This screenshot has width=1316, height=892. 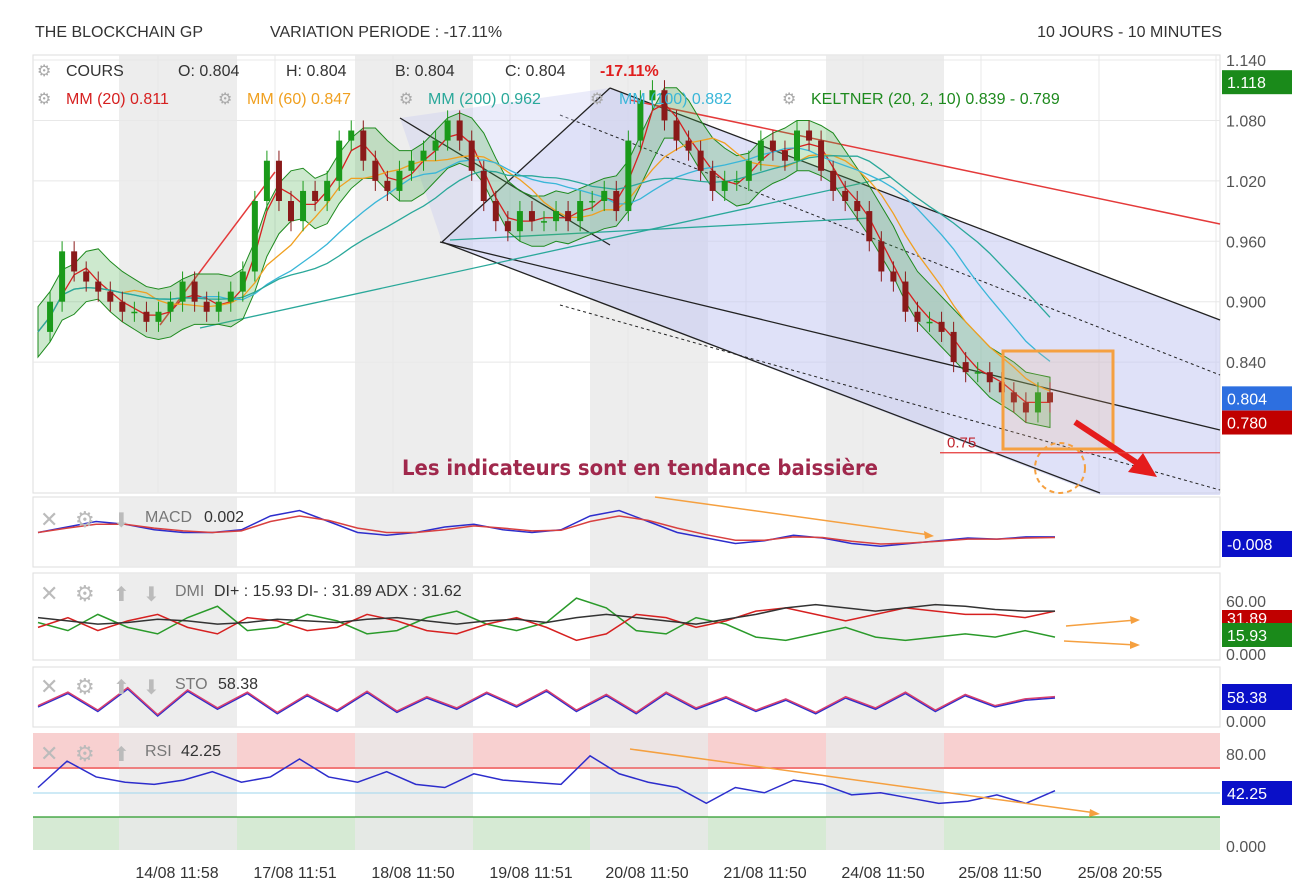 I want to click on x-tick-label: 18/08 11:50, so click(x=412, y=873).